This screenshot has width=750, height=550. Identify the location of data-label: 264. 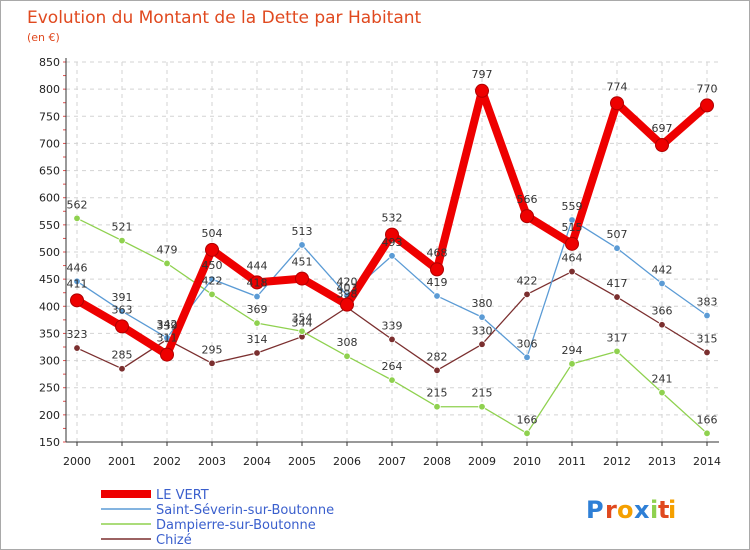
(392, 366).